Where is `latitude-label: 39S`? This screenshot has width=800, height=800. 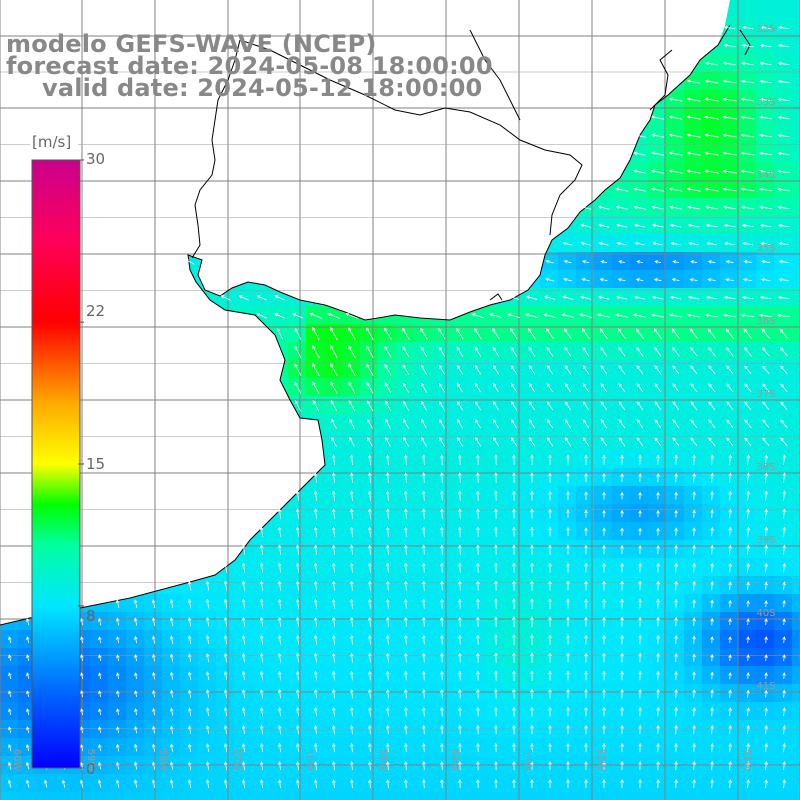
latitude-label: 39S is located at coordinates (765, 540).